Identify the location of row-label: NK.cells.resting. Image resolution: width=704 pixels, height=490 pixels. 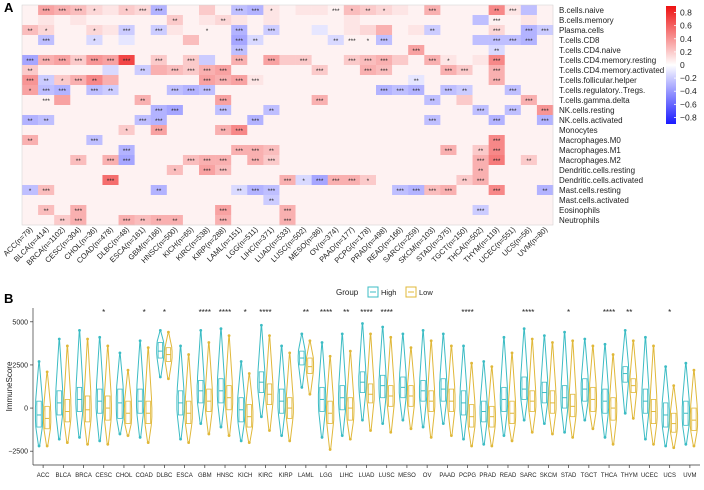
(587, 110).